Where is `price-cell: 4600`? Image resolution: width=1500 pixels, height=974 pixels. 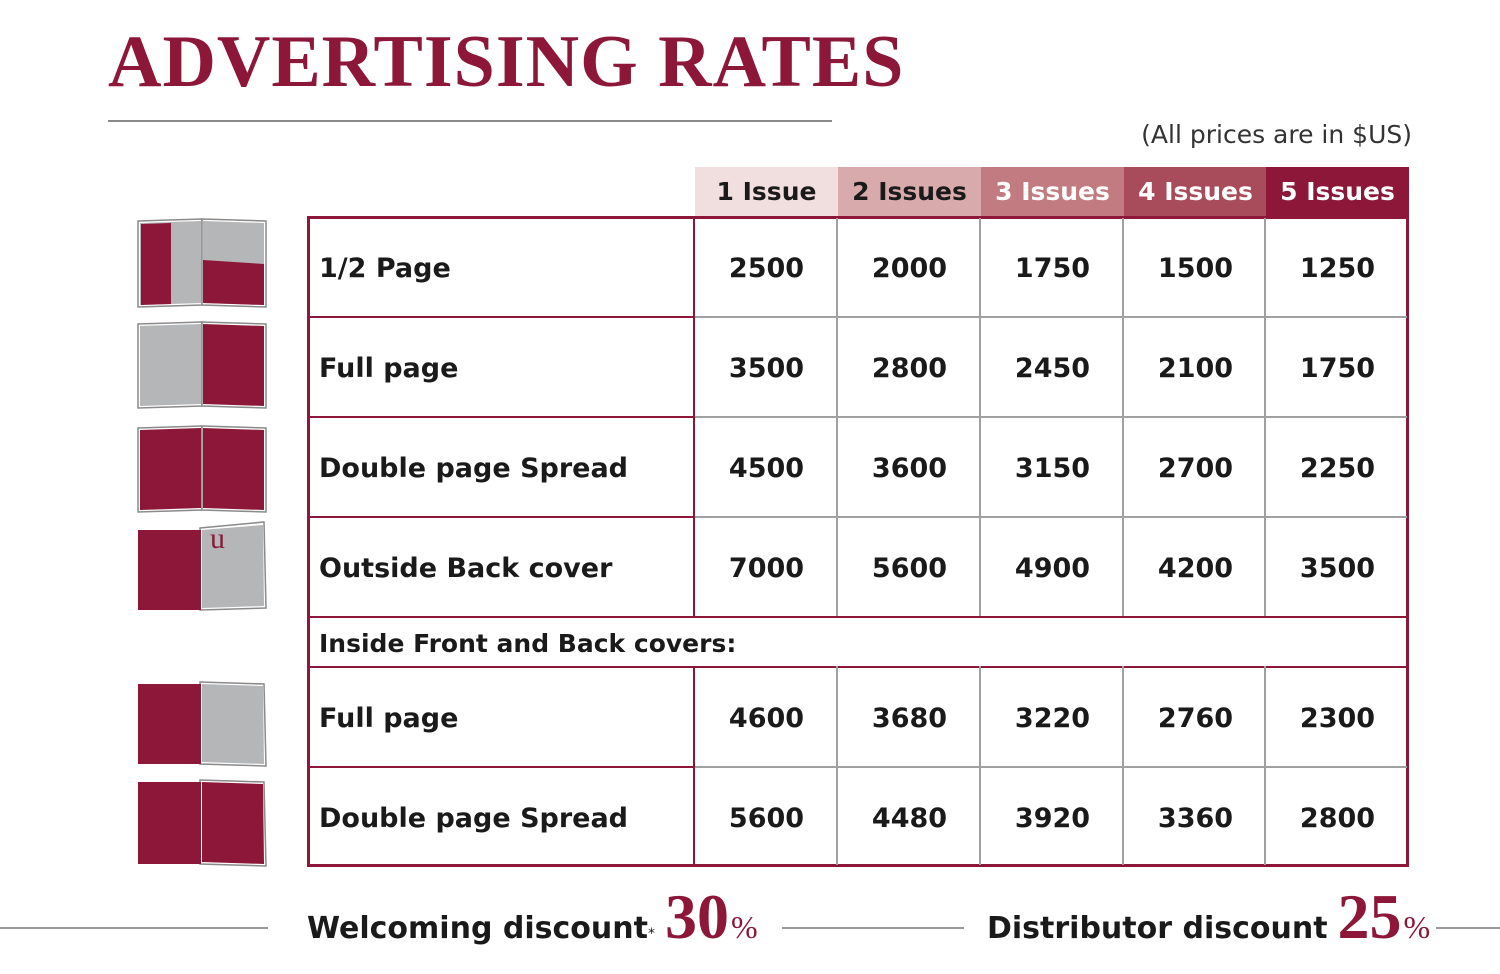 price-cell: 4600 is located at coordinates (766, 718).